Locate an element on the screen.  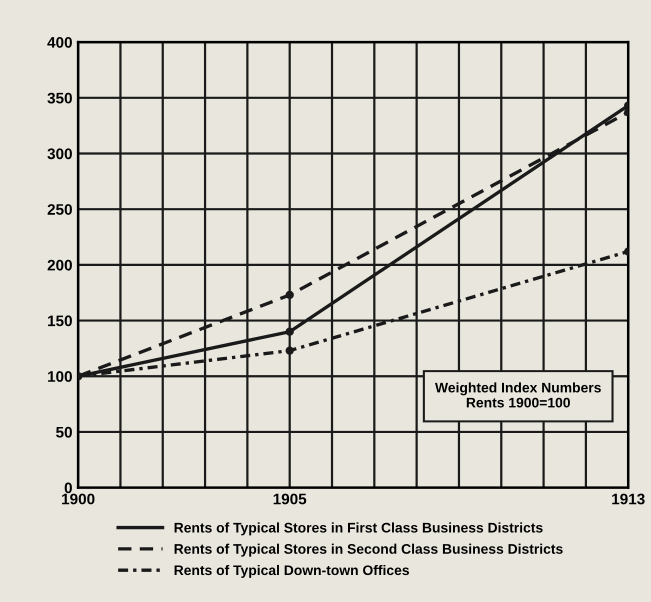
legend-label: Rents of Typical Down-town Offices is located at coordinates (291, 571).